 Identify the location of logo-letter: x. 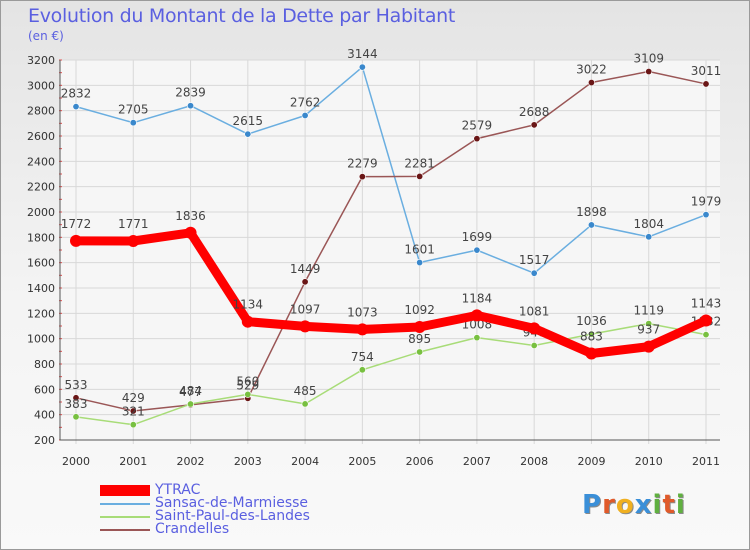
(643, 505).